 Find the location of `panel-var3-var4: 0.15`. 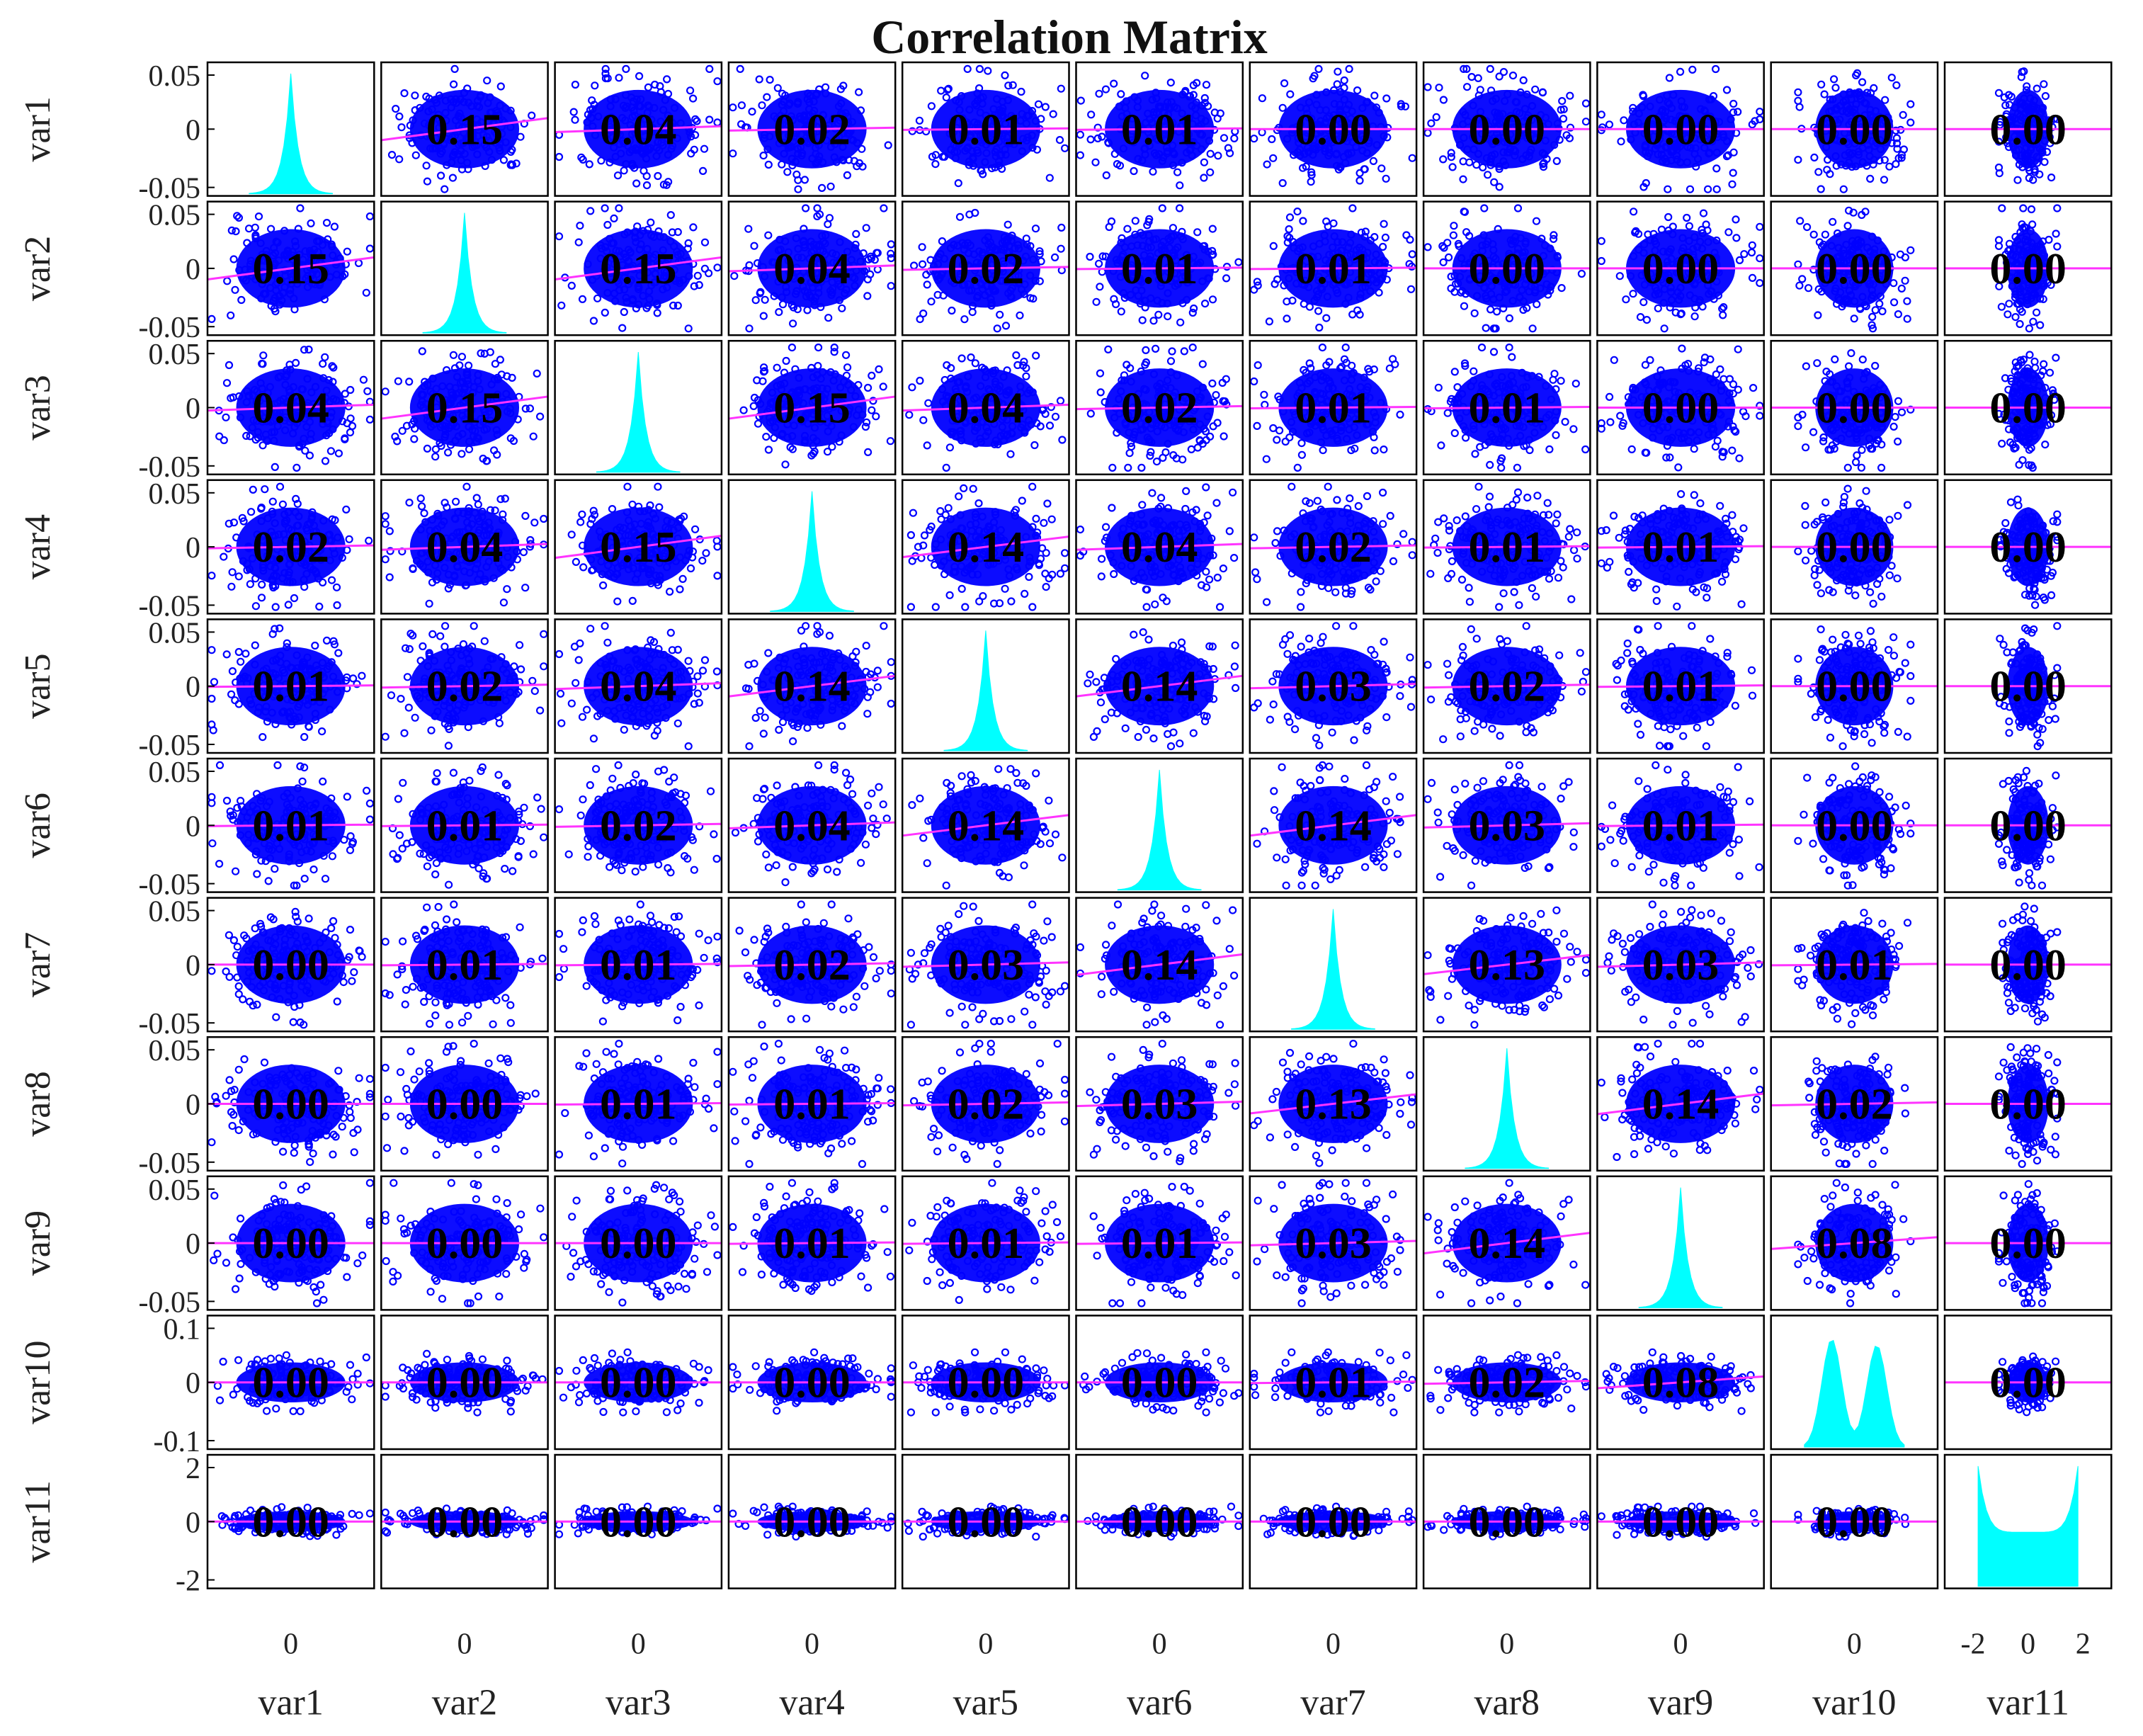

panel-var3-var4: 0.15 is located at coordinates (812, 408).